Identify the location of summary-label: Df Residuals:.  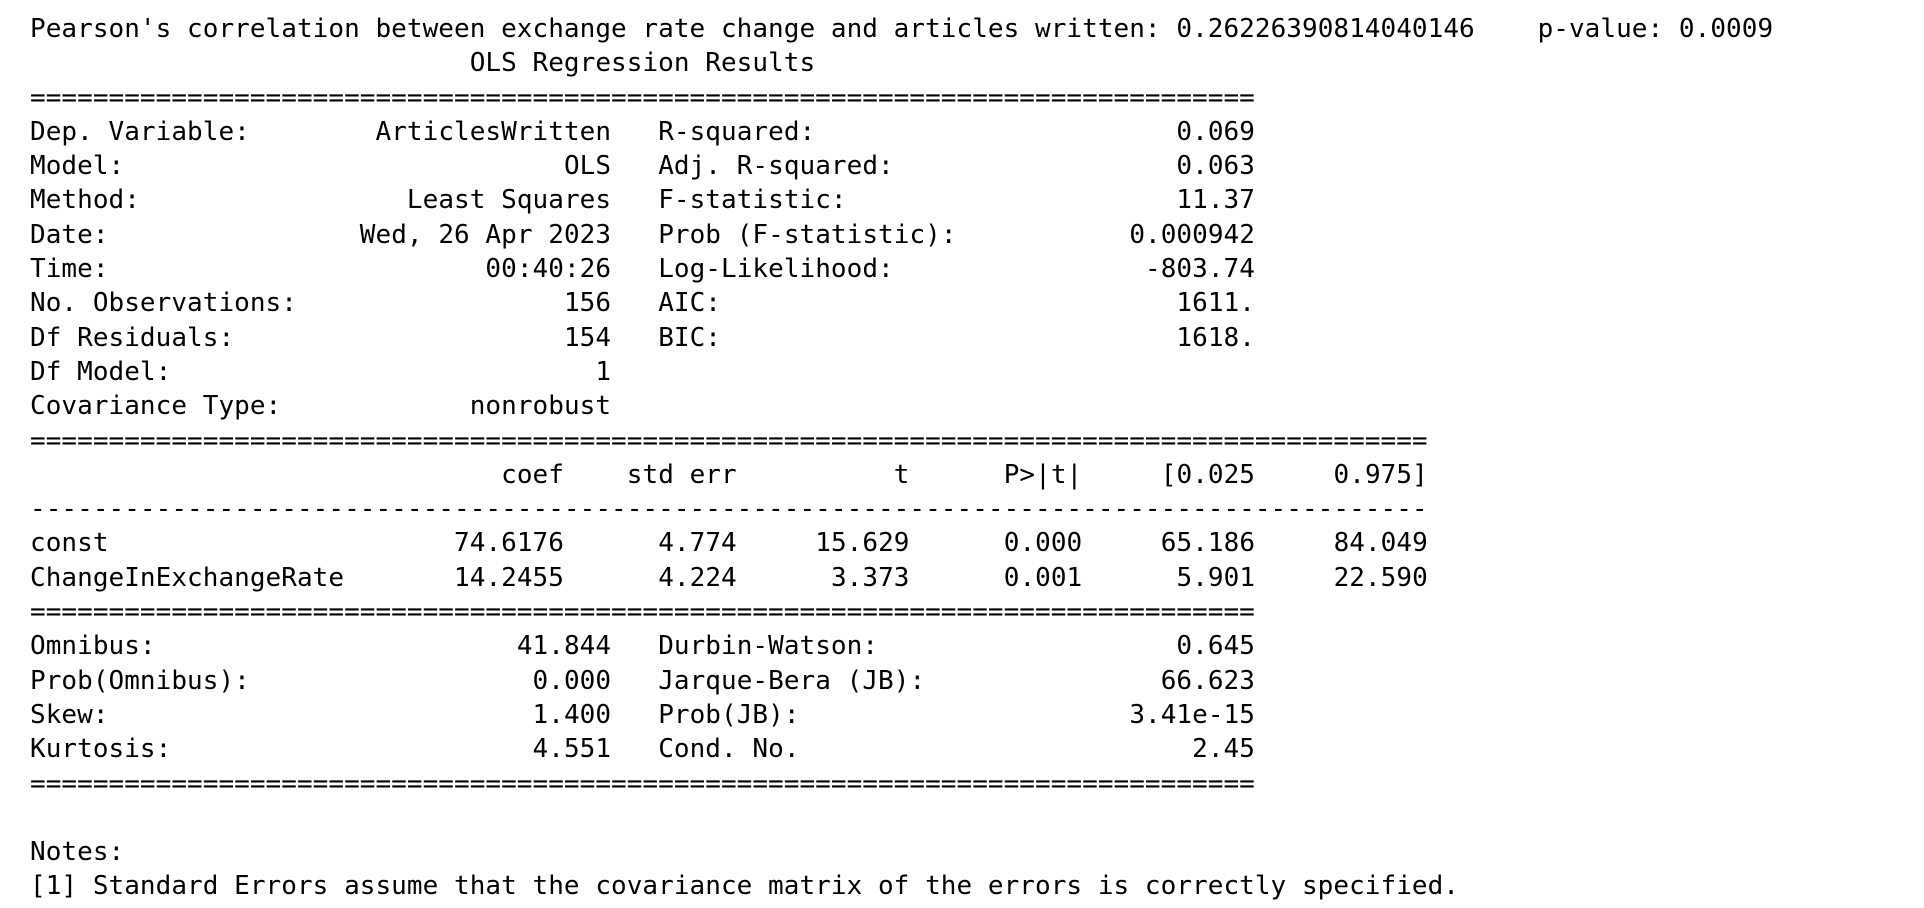
(132, 337).